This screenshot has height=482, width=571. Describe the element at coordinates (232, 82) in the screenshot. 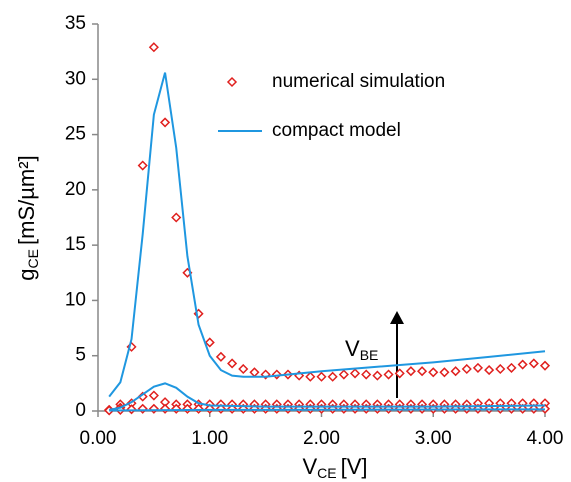

I see `legend-marker` at that location.